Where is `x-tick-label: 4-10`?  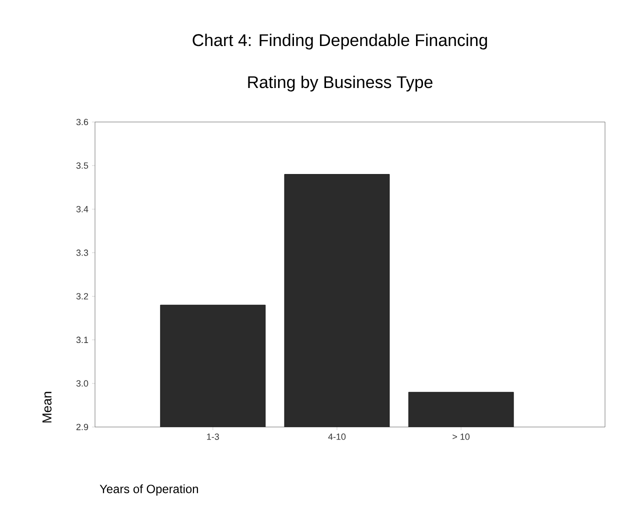
x-tick-label: 4-10 is located at coordinates (337, 437).